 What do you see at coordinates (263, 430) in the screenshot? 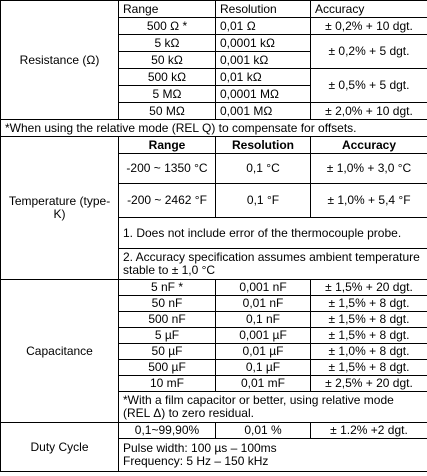
I see `cell: 0,01 %` at bounding box center [263, 430].